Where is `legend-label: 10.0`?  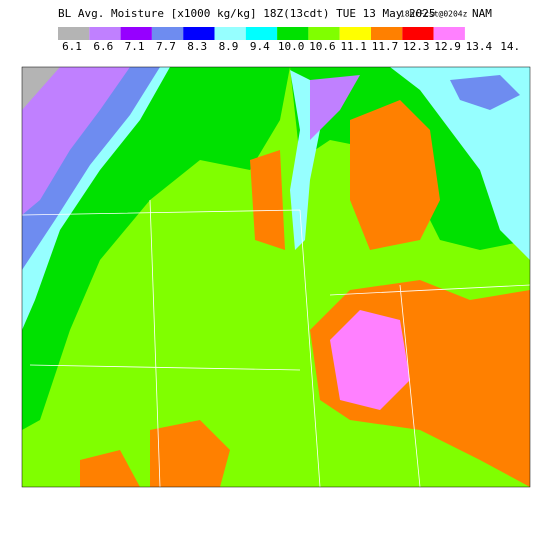 legend-label: 10.0 is located at coordinates (291, 46).